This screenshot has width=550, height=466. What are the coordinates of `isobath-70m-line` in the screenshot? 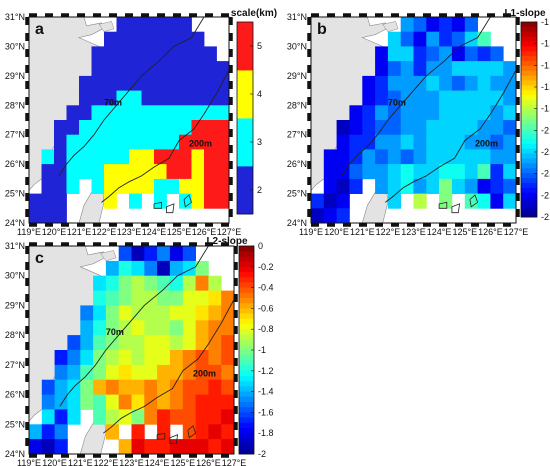 It's located at (416, 96).